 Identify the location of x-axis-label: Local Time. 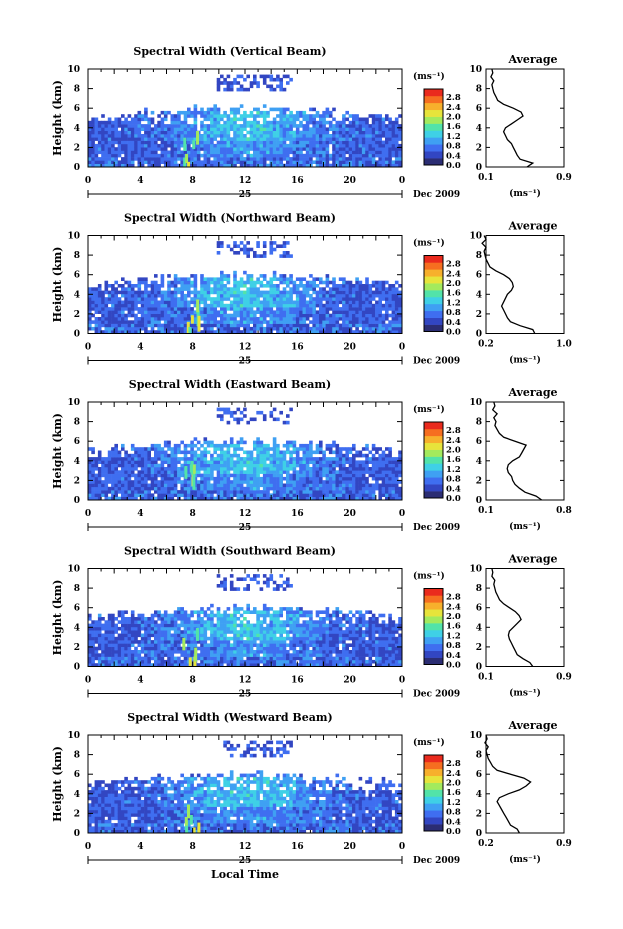
(245, 874).